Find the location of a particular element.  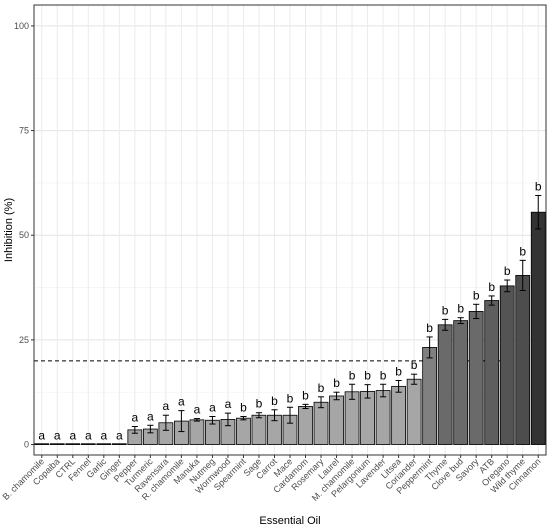

y-tick-label: 25 is located at coordinates (24, 340).